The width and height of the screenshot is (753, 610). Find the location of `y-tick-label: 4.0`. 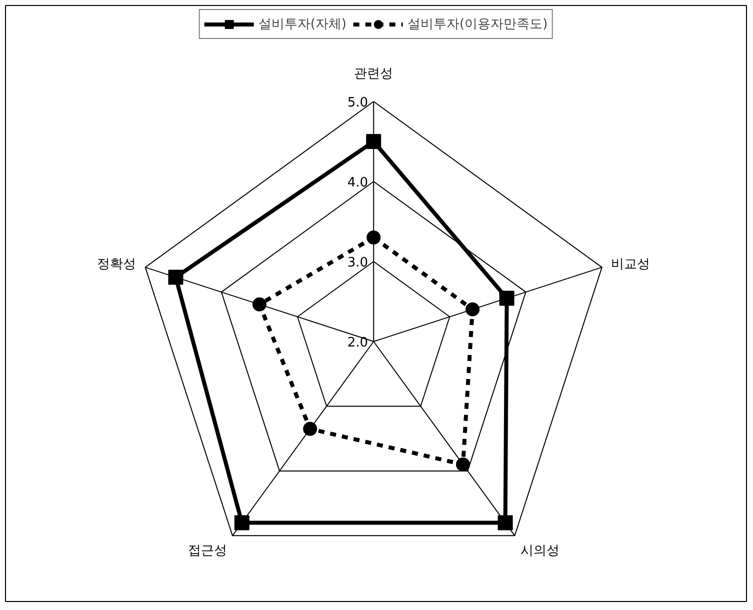

y-tick-label: 4.0 is located at coordinates (357, 183).